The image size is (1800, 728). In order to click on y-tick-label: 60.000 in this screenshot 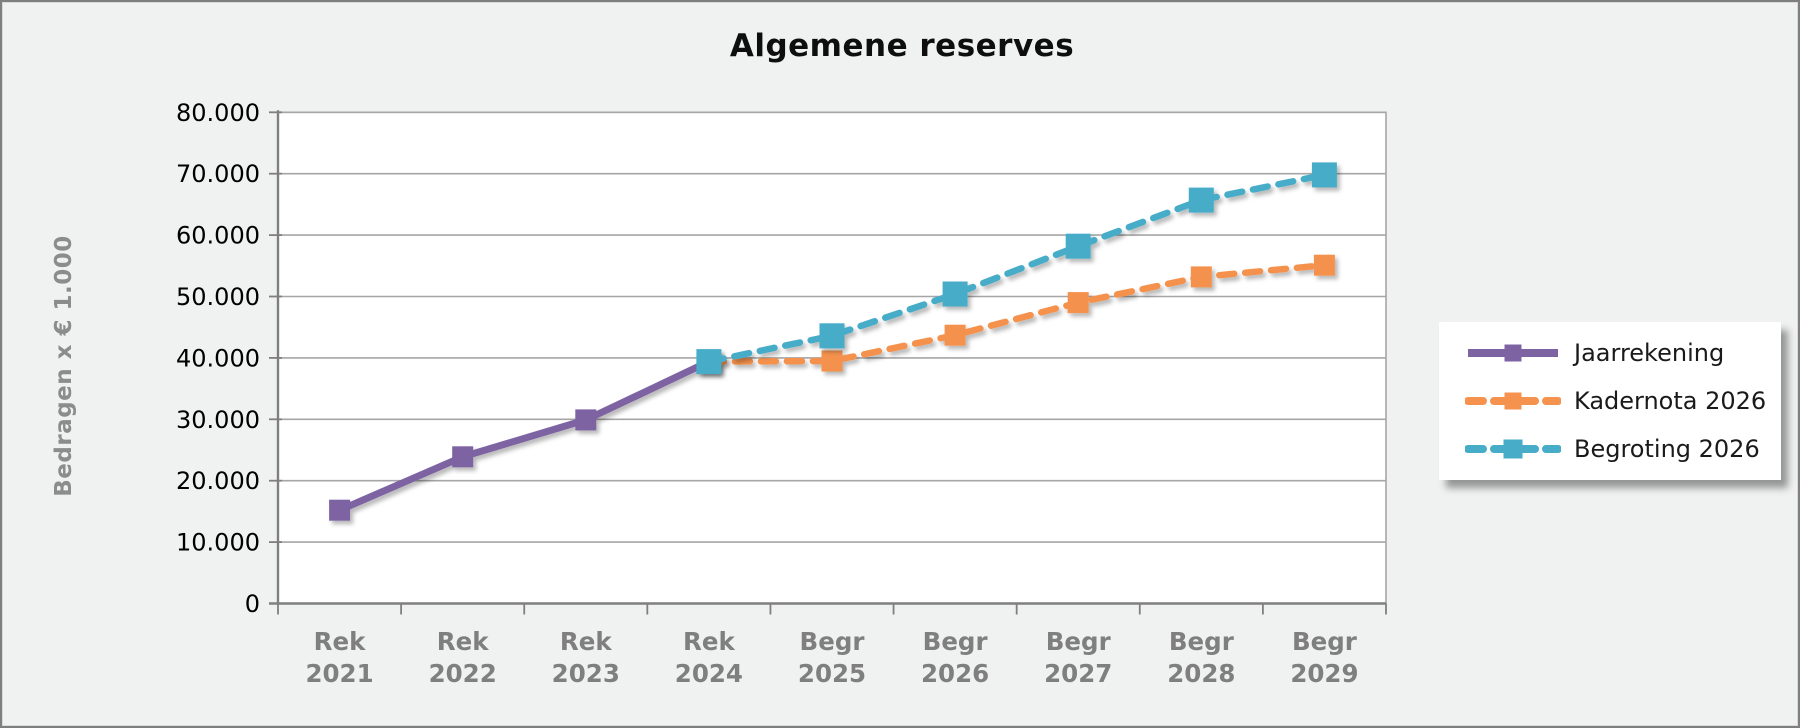, I will do `click(218, 236)`.